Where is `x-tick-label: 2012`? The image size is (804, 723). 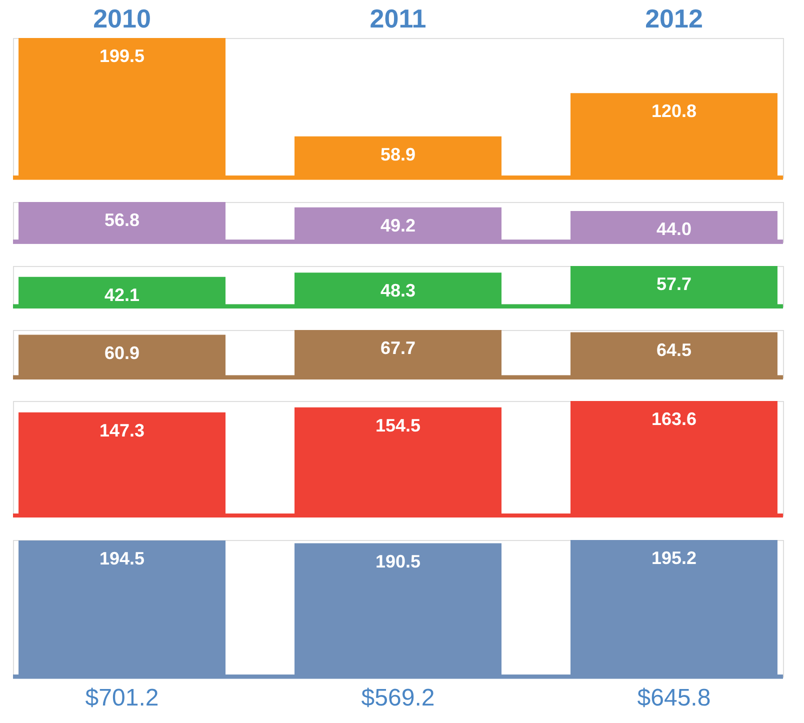
x-tick-label: 2012 is located at coordinates (674, 19).